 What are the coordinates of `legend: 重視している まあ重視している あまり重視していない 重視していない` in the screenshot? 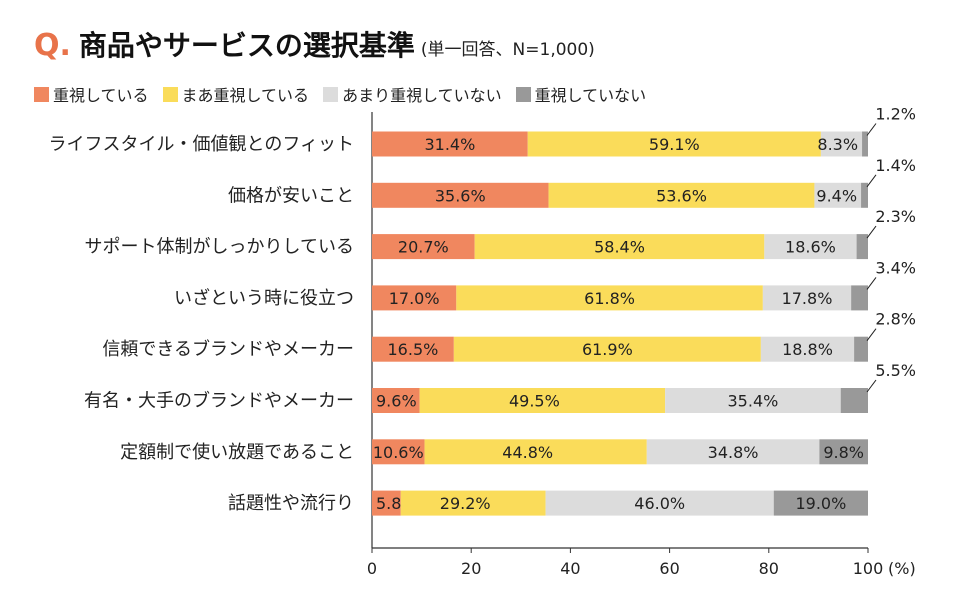 It's located at (347, 94).